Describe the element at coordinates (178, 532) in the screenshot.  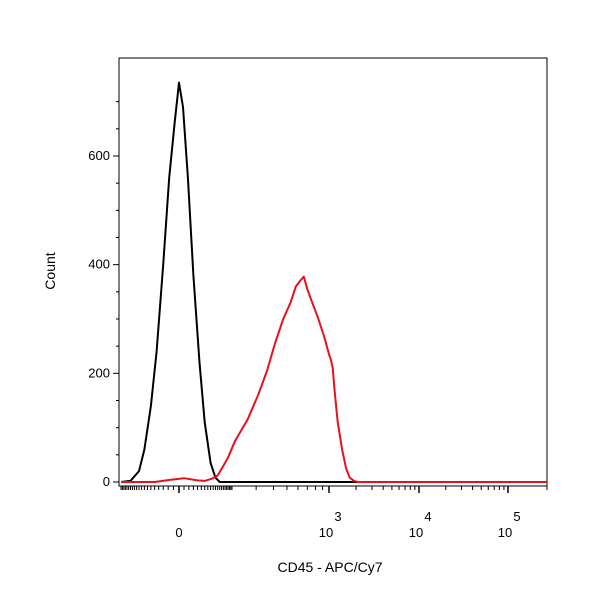
I see `x-tick-label: 0` at that location.